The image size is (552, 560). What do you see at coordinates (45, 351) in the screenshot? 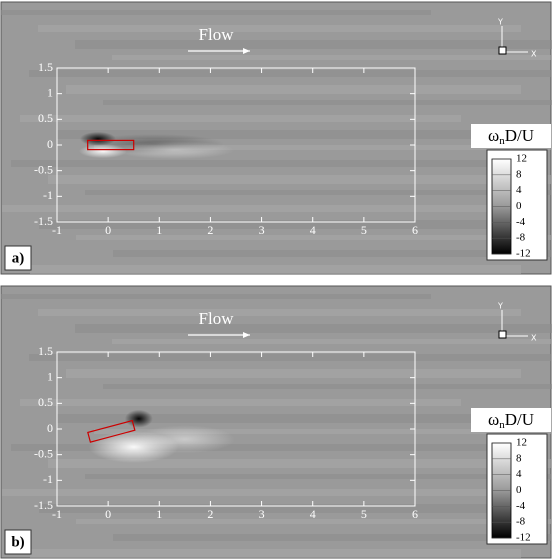
I see `y-tick-label: 1.5` at bounding box center [45, 351].